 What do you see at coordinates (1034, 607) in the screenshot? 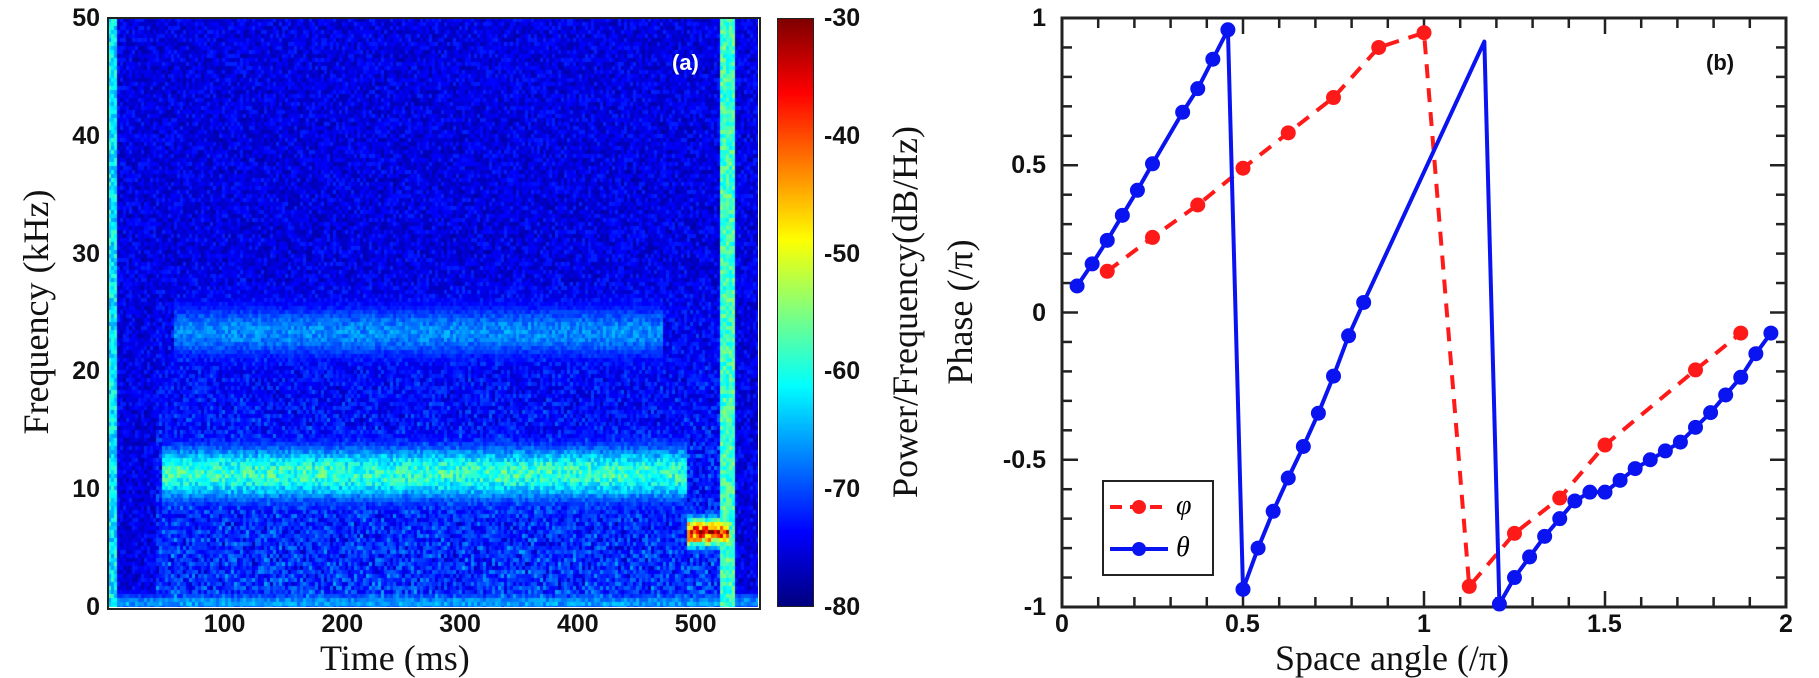
I see `y-tick-label-b: -1` at bounding box center [1034, 607].